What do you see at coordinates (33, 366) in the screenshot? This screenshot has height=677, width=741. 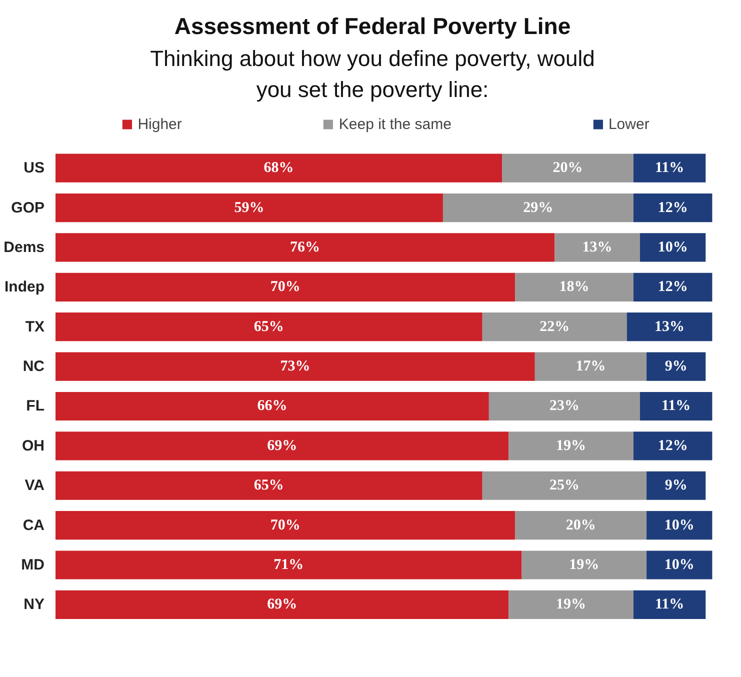 I see `y-tick-label: NC` at bounding box center [33, 366].